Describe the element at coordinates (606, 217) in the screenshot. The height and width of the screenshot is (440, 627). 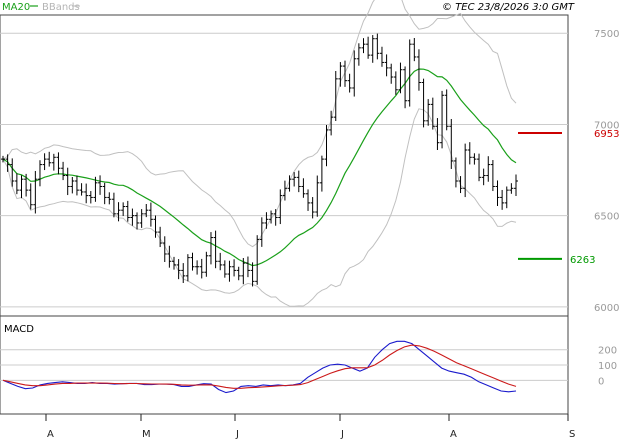
I see `price-tick-label: 6500` at that location.